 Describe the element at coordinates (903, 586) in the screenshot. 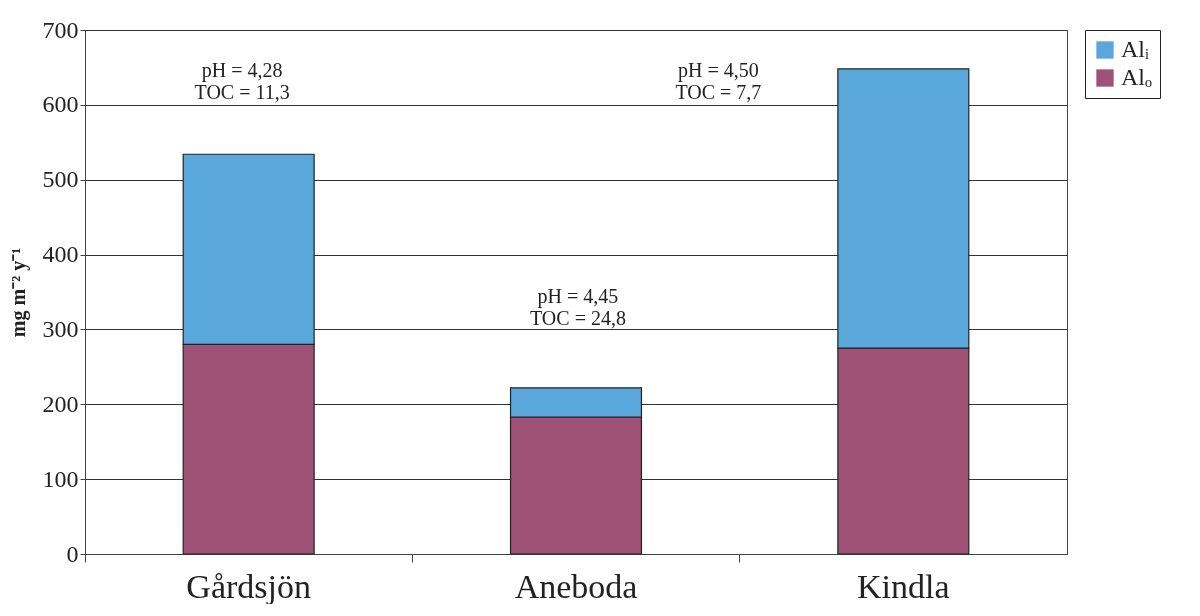

I see `x-tick-label: Kindla` at that location.